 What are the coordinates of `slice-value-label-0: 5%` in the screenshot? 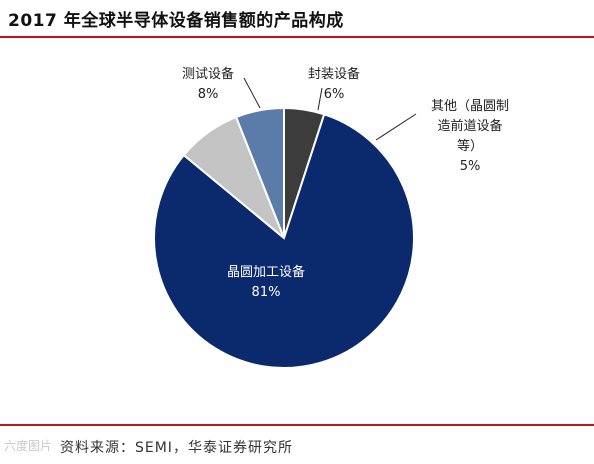 It's located at (470, 166).